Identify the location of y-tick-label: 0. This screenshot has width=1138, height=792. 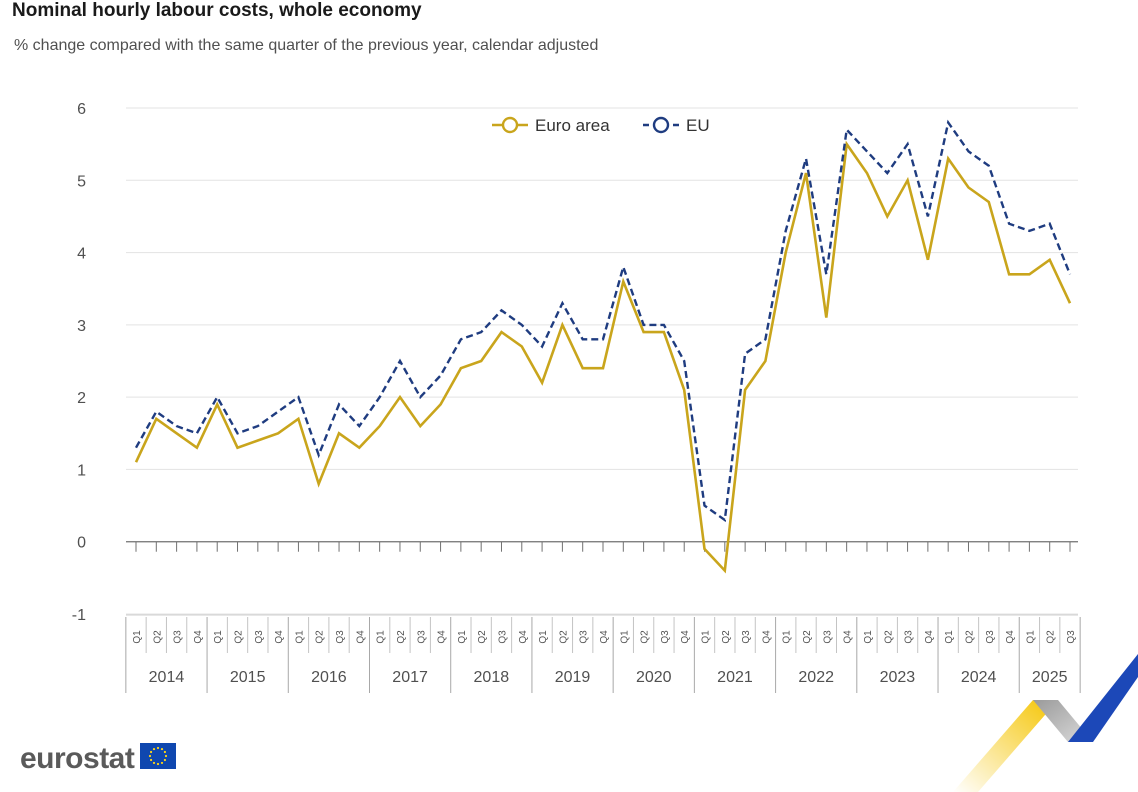
(81, 543).